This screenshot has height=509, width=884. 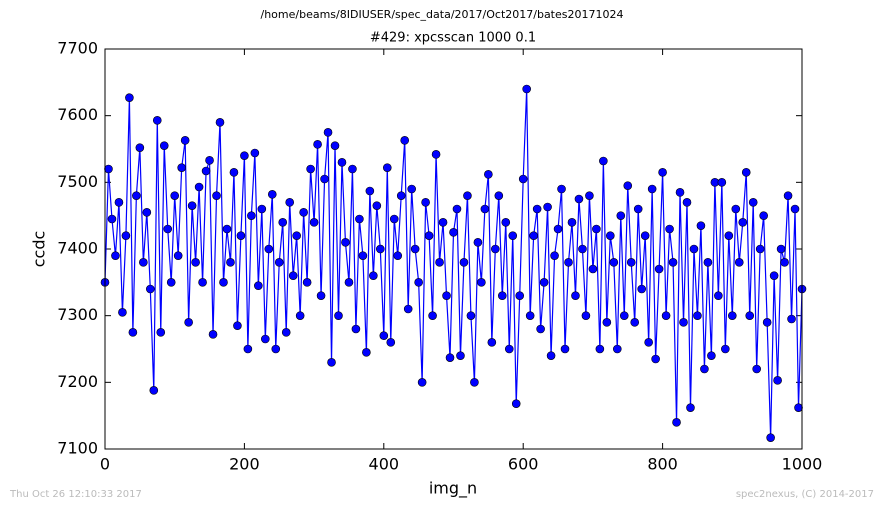 I want to click on y-tick-label: 7700, so click(x=77, y=48).